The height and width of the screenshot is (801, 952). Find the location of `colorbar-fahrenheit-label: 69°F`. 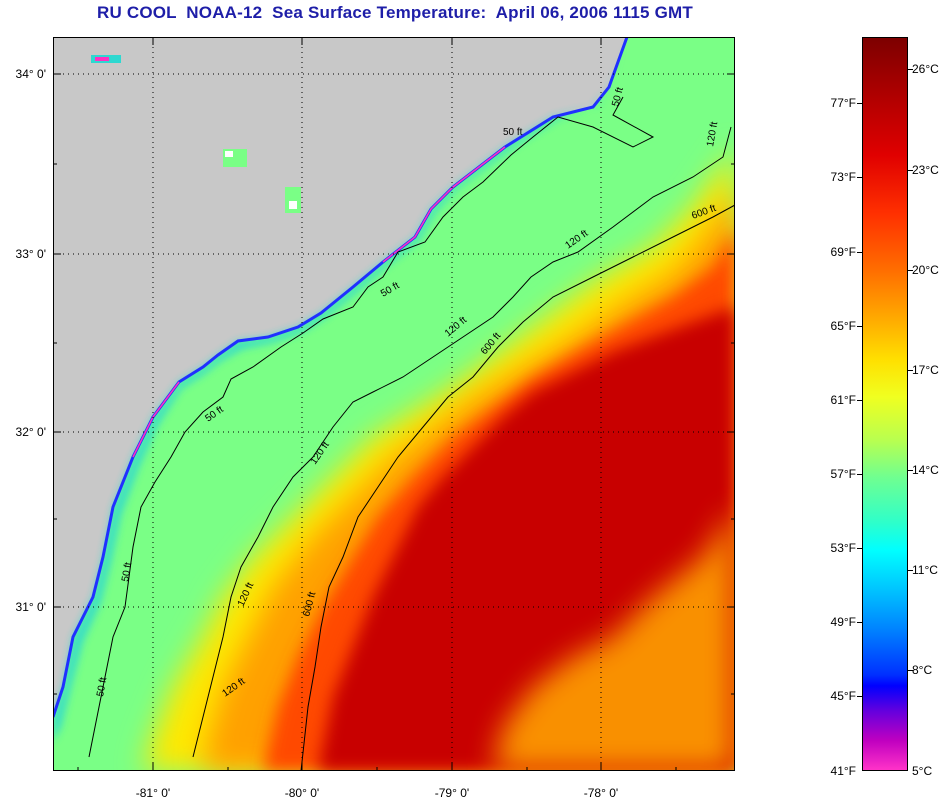

colorbar-fahrenheit-label: 69°F is located at coordinates (843, 252).